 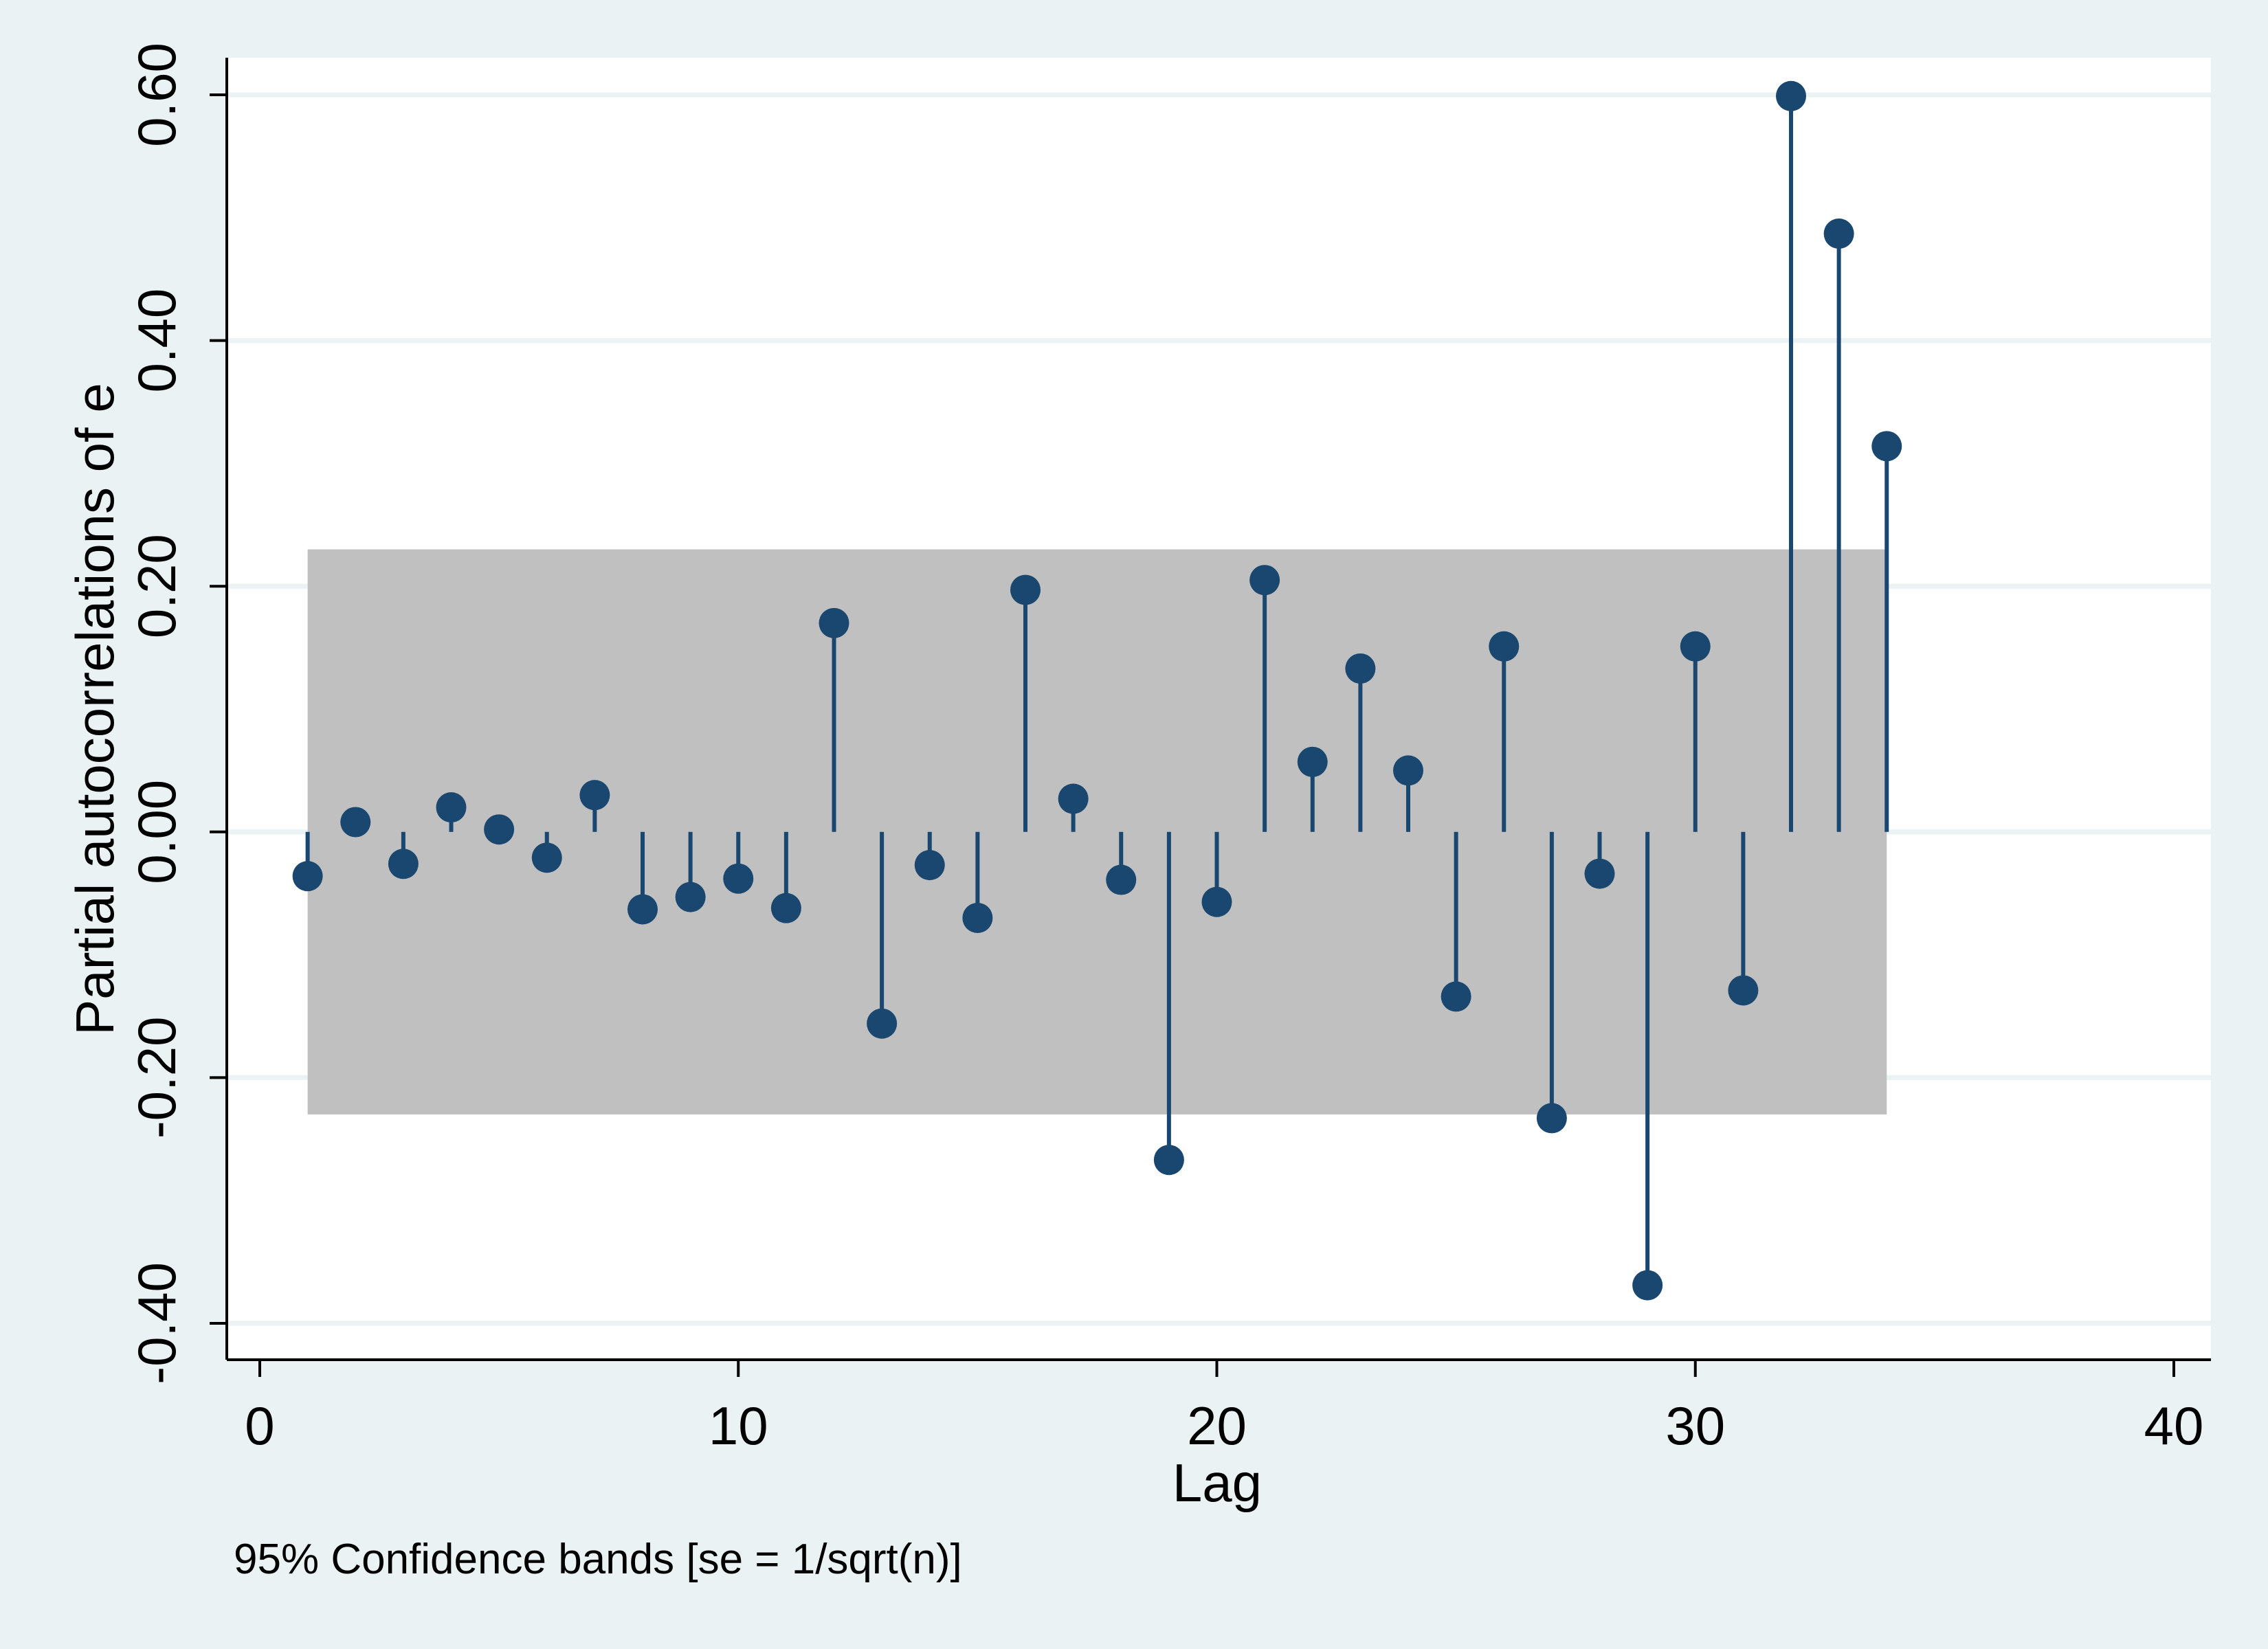 What do you see at coordinates (1217, 1482) in the screenshot?
I see `x-axis-title: Lag` at bounding box center [1217, 1482].